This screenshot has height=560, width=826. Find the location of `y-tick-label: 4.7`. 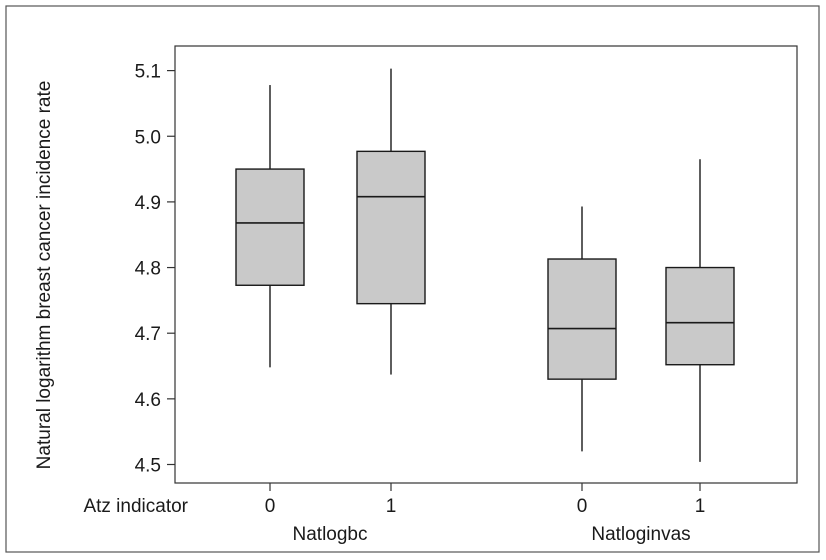

y-tick-label: 4.7 is located at coordinates (148, 334).